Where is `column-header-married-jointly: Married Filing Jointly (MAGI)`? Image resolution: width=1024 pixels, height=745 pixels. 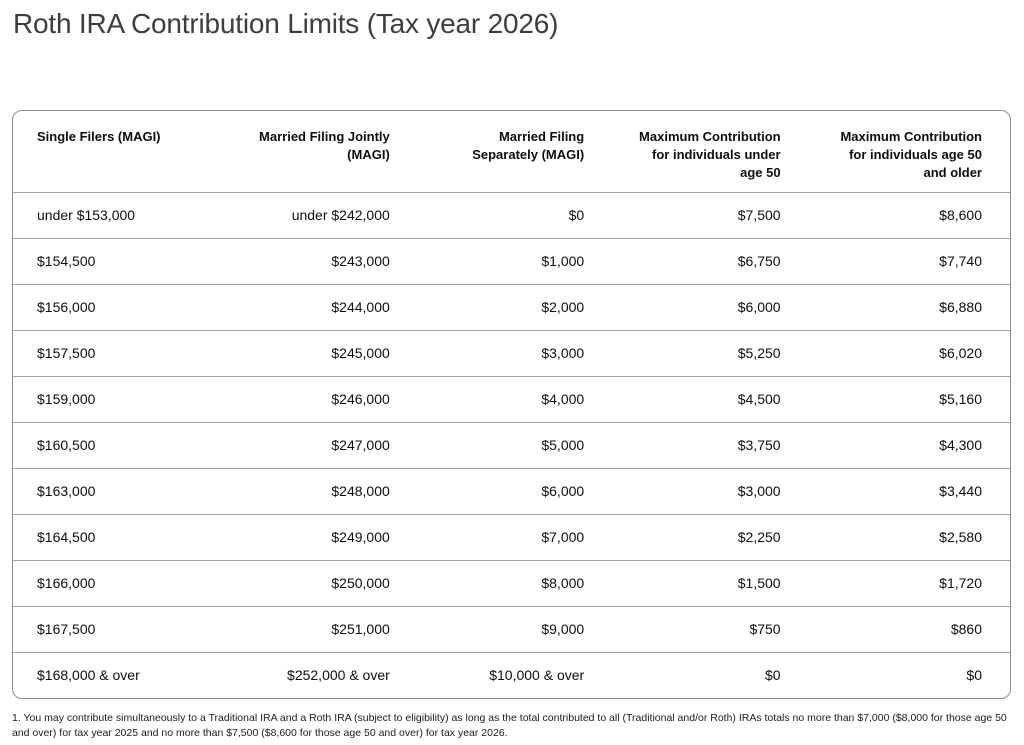 column-header-married-jointly: Married Filing Jointly (MAGI) is located at coordinates (324, 145).